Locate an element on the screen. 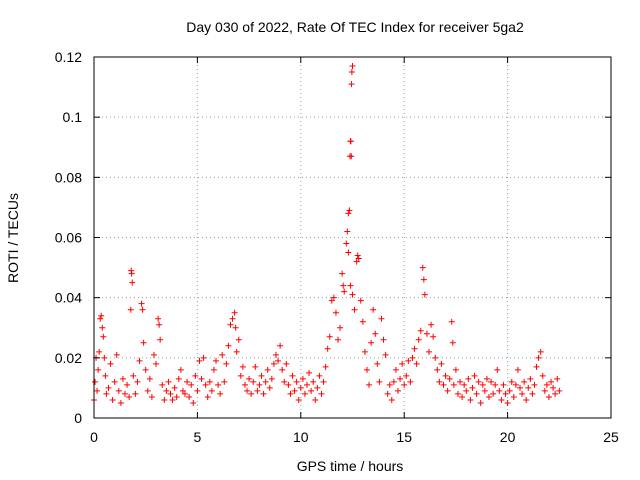 This screenshot has width=640, height=480. x-tick-label: 0 is located at coordinates (94, 437).